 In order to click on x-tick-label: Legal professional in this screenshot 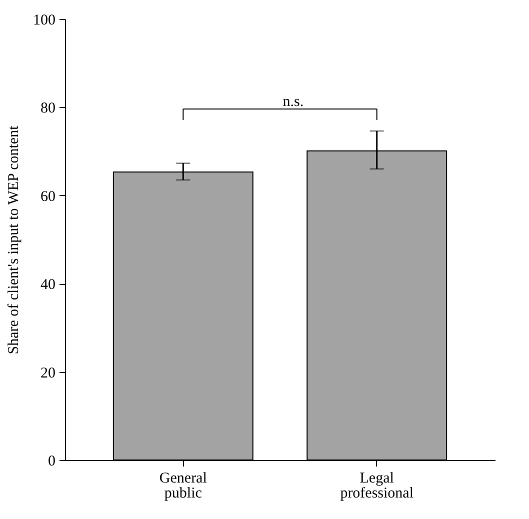, I will do `click(377, 486)`.